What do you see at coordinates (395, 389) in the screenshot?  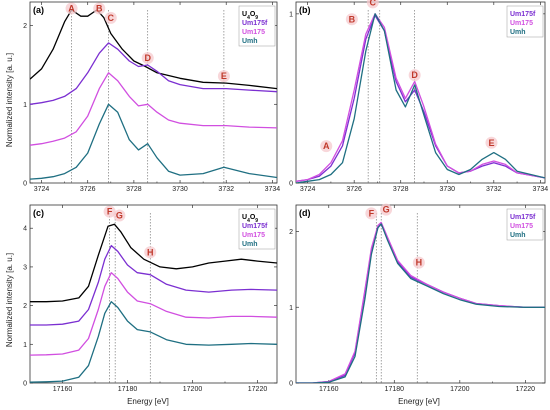 I see `x-tick-label: 17180` at bounding box center [395, 389].